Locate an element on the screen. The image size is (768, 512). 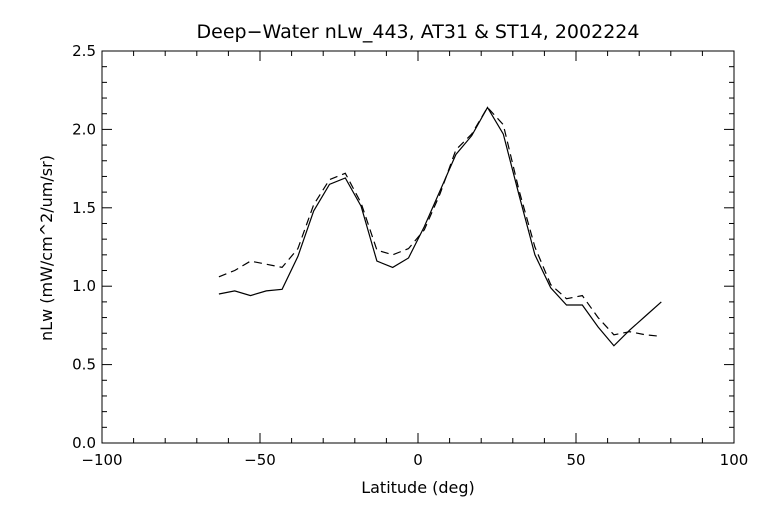
y-tick-label: 1.5 is located at coordinates (84, 208).